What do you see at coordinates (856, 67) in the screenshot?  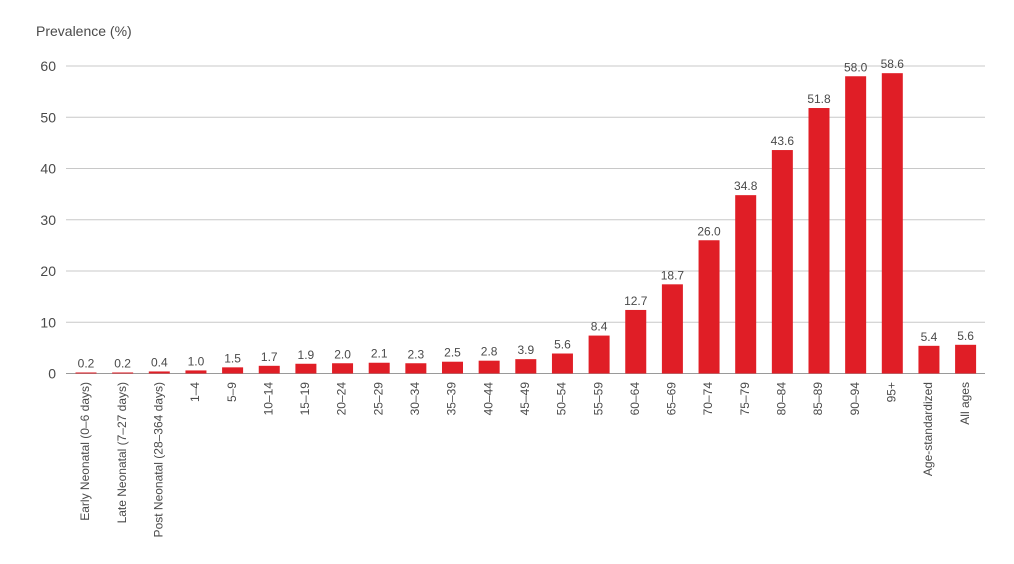 I see `value-label: 58.0` at bounding box center [856, 67].